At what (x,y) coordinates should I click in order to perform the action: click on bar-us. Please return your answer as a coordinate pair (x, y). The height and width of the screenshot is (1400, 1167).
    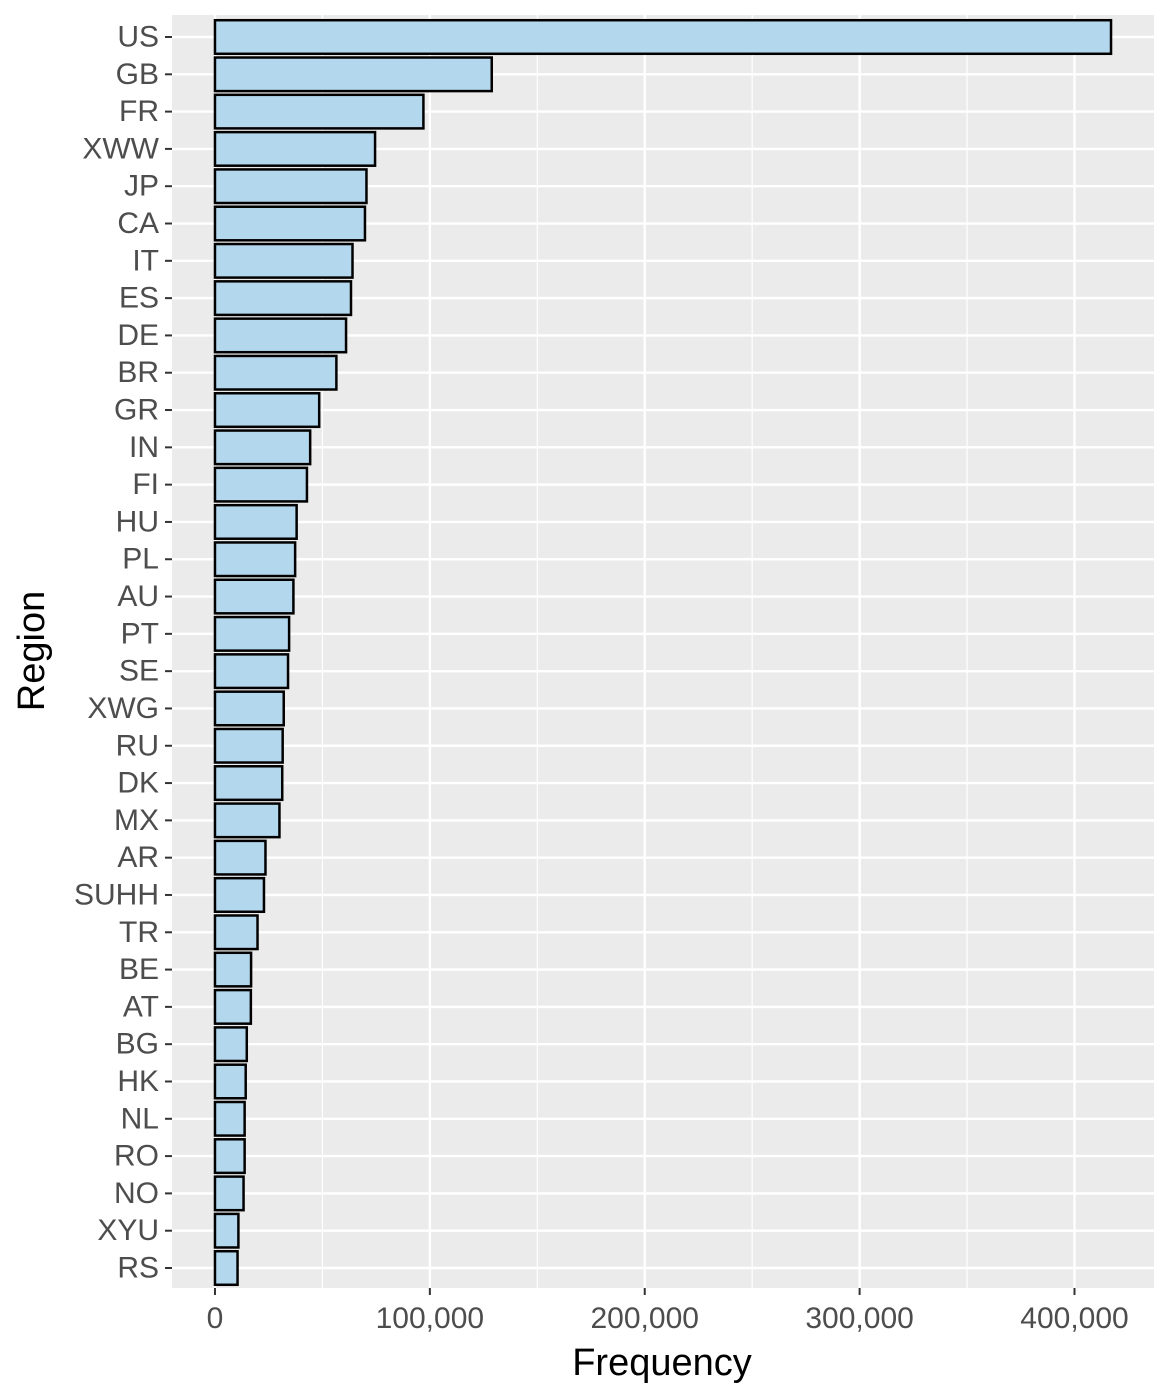
    Looking at the image, I should click on (663, 37).